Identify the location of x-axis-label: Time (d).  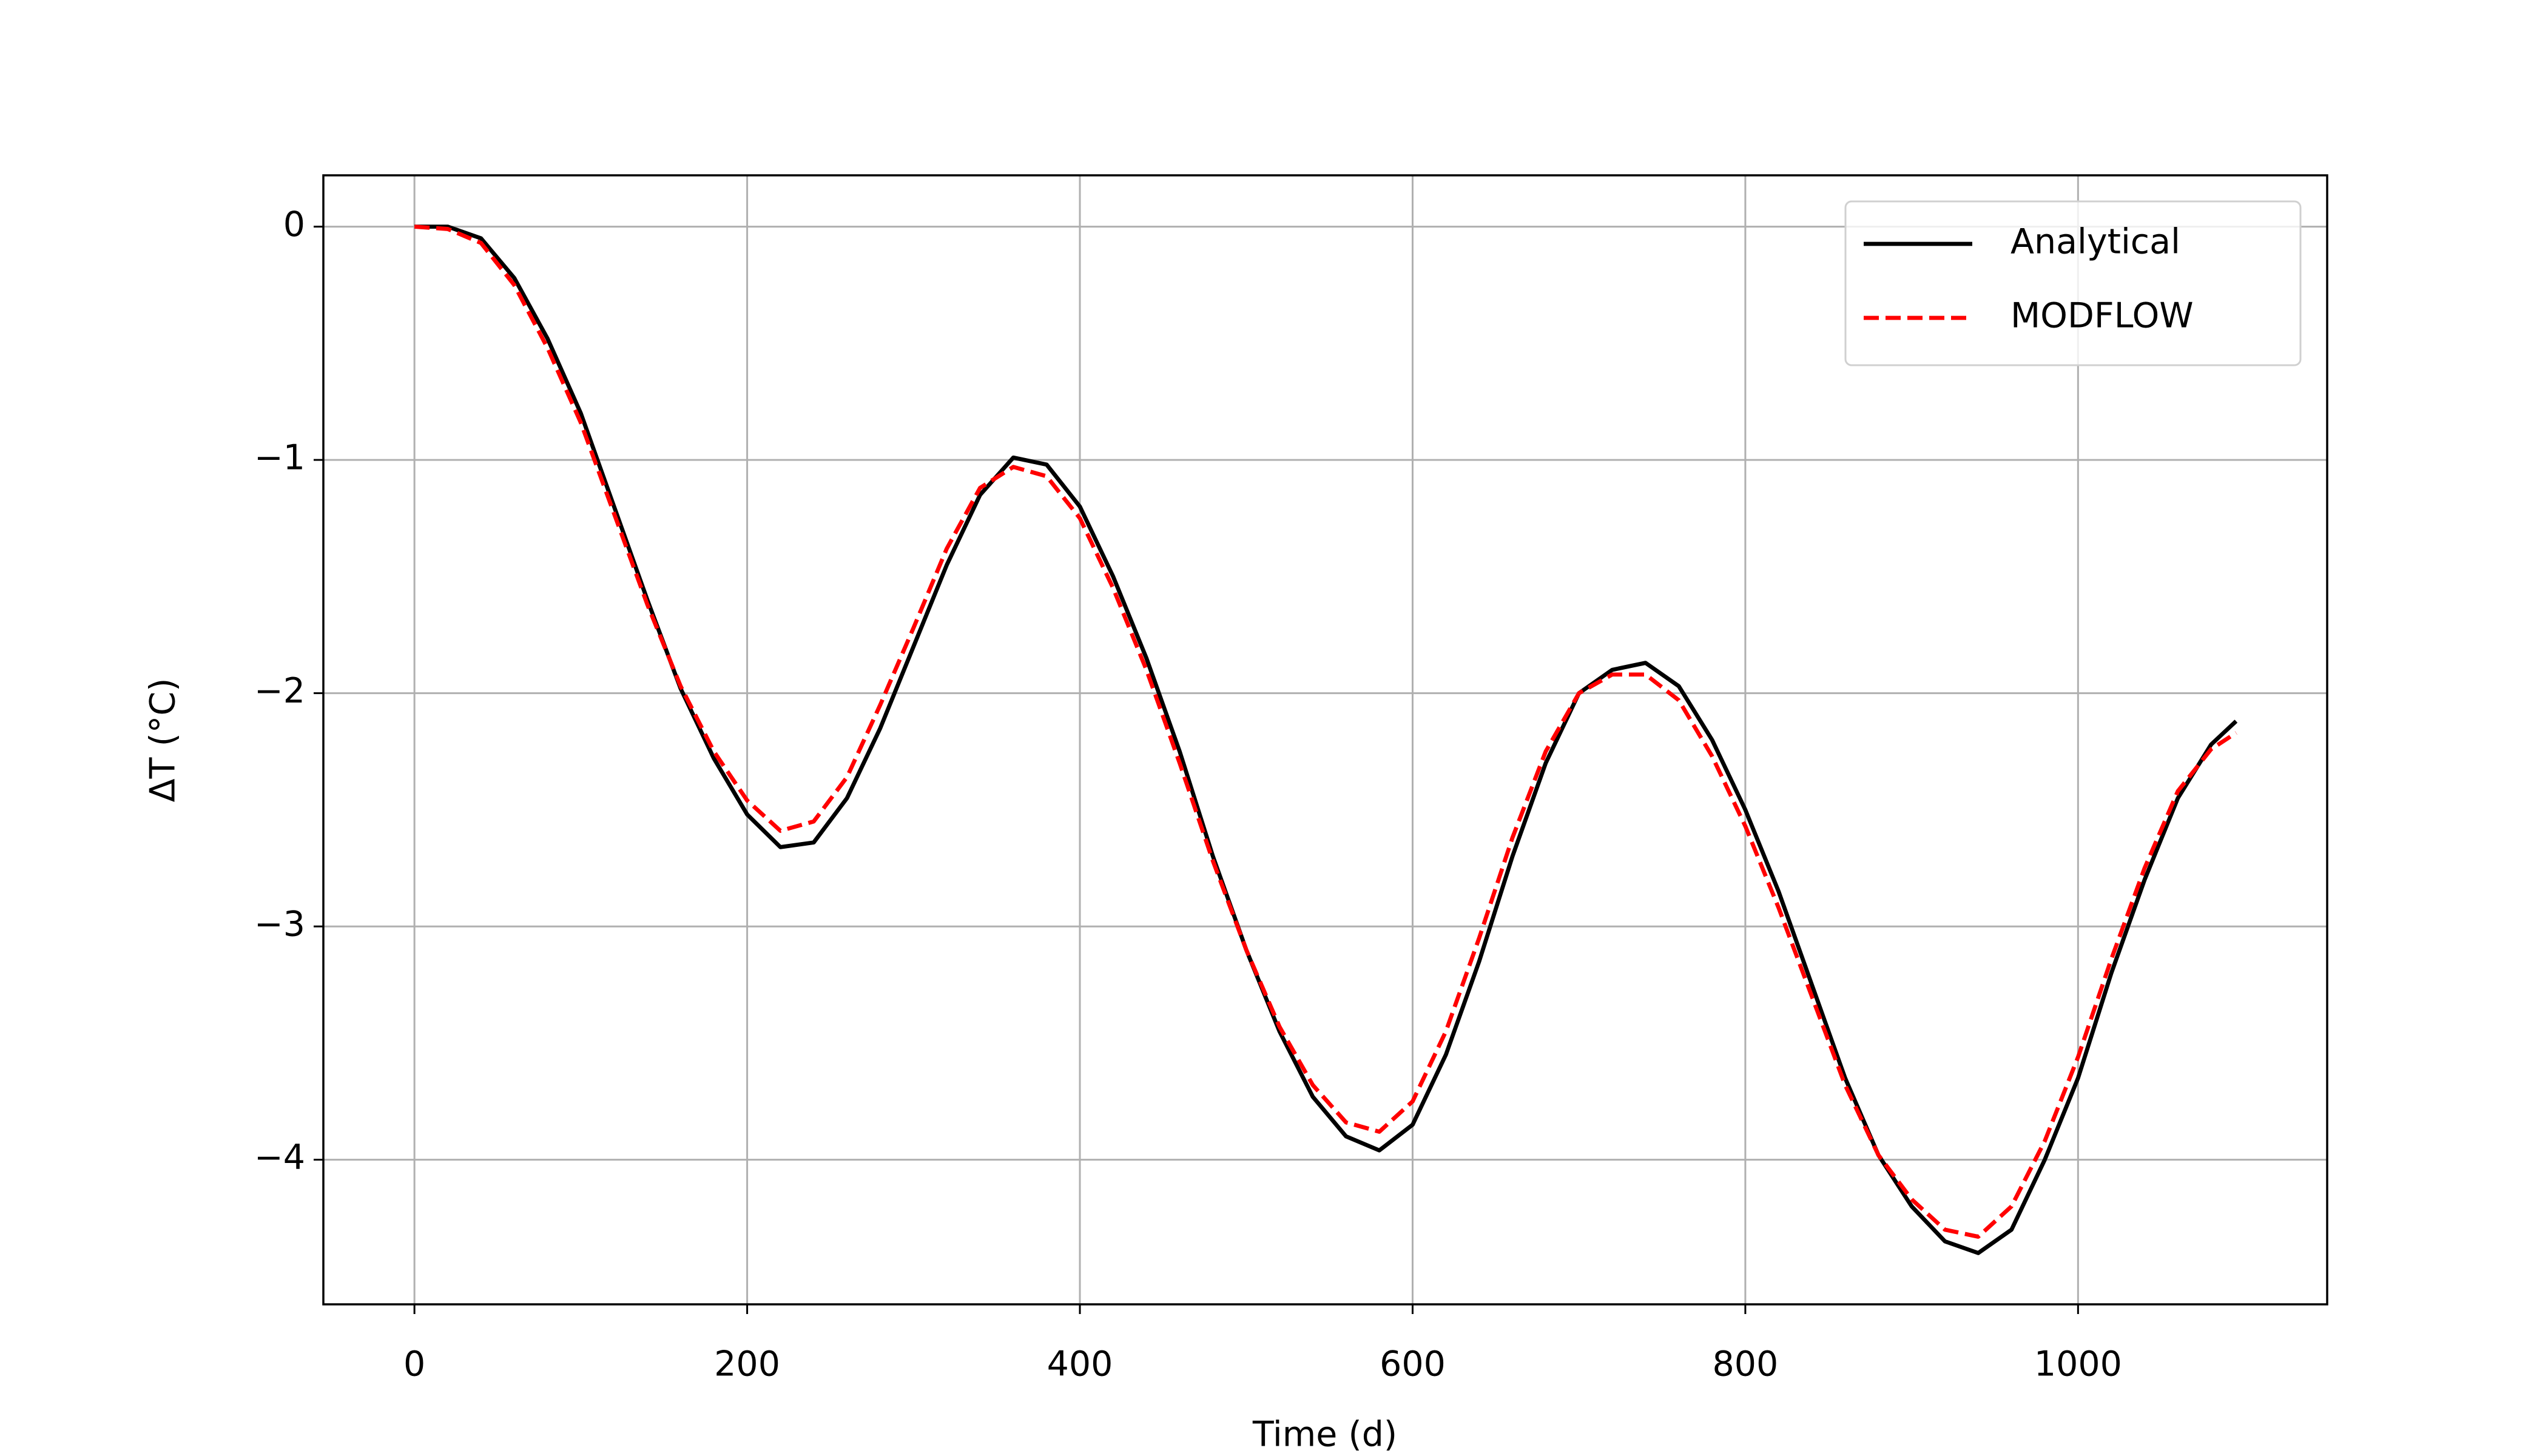
(1324, 1435).